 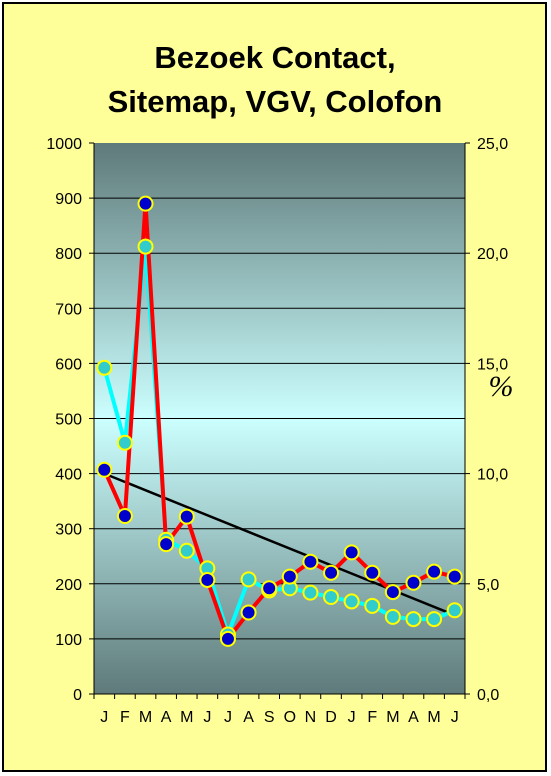 I want to click on chart-title-line-1: Bezoek Contact,, so click(x=274, y=57).